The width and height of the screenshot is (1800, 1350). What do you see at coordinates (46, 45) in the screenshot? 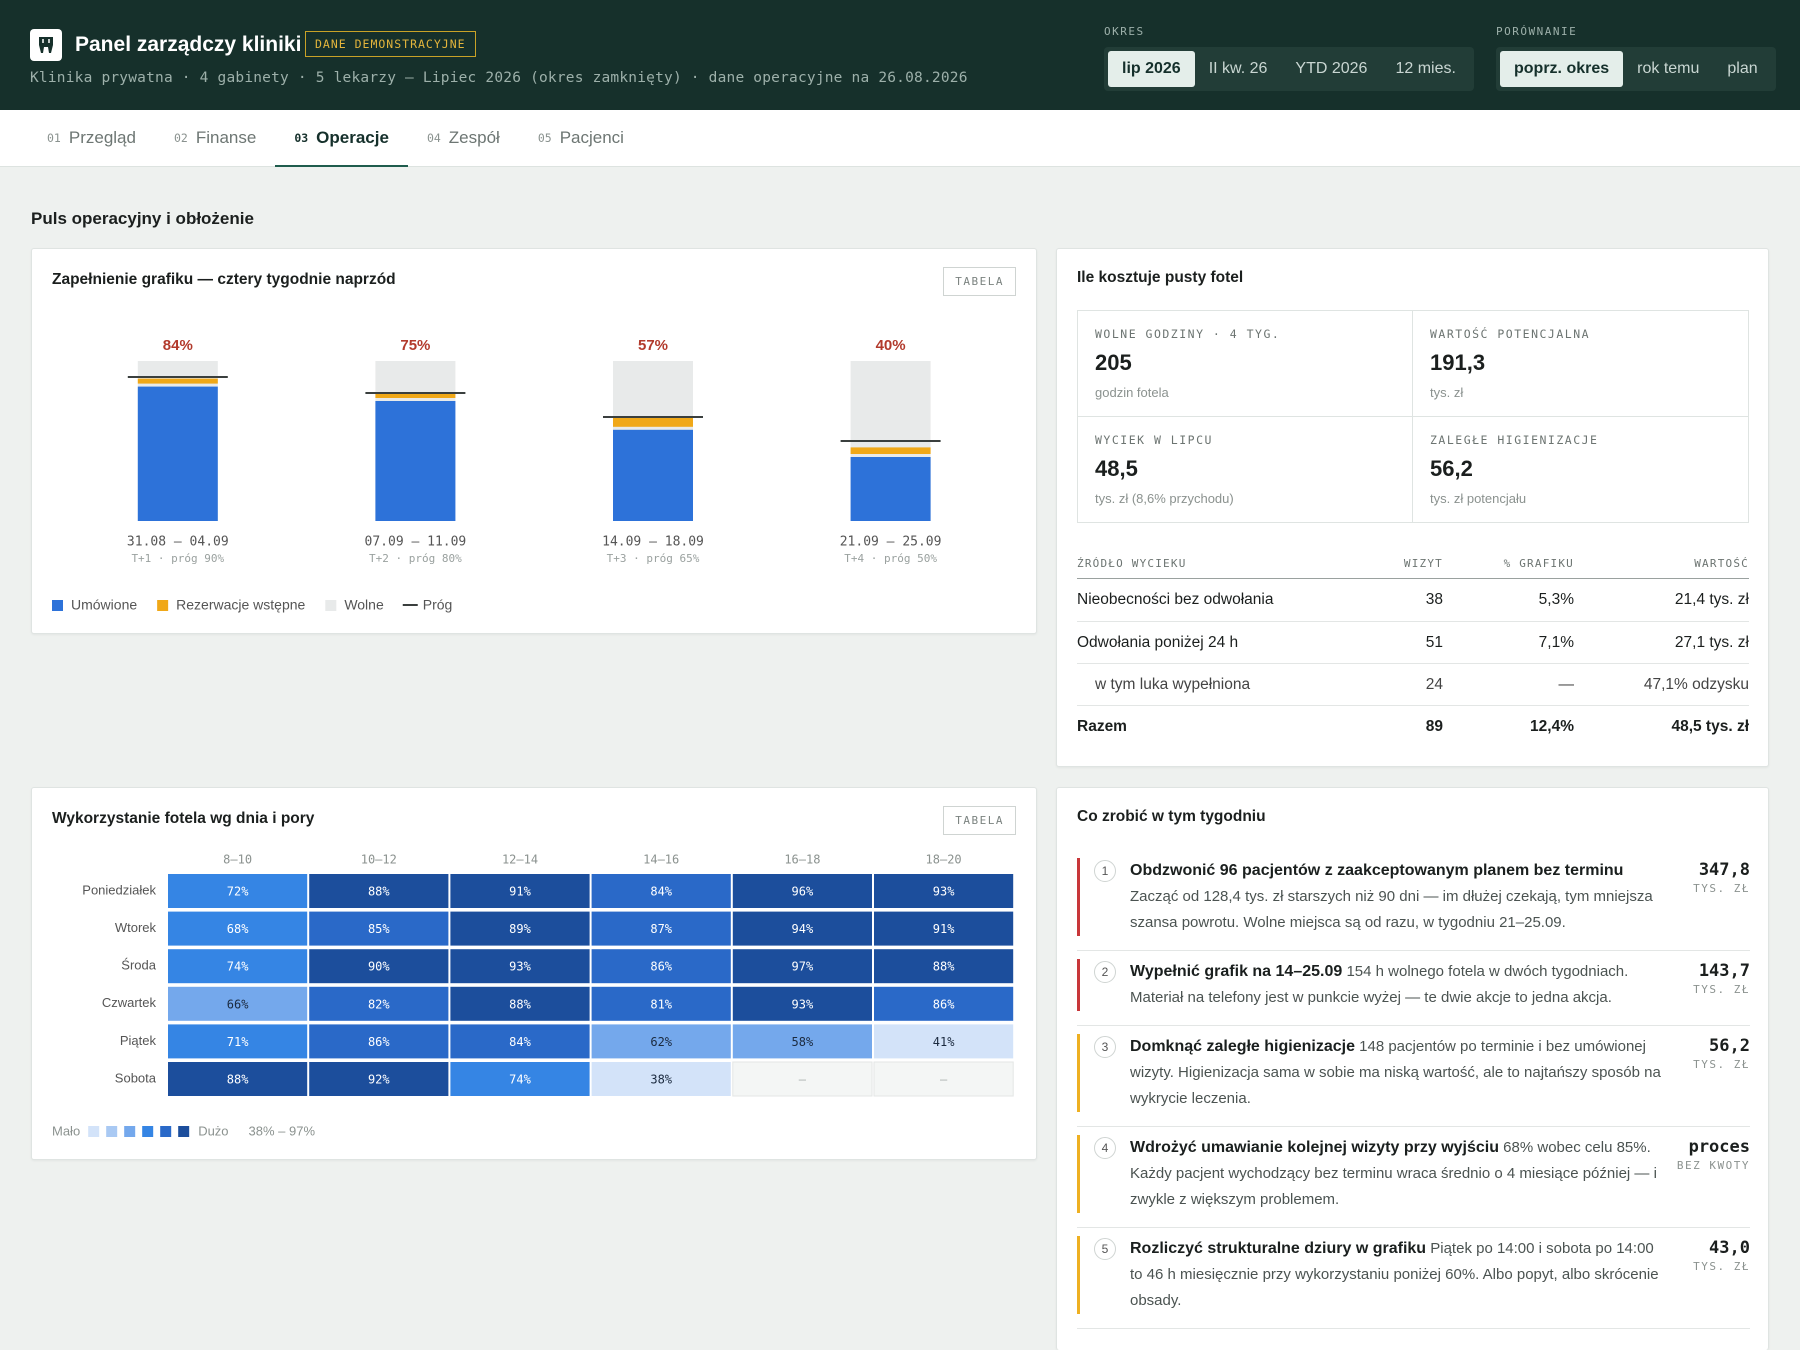
I see `logo` at bounding box center [46, 45].